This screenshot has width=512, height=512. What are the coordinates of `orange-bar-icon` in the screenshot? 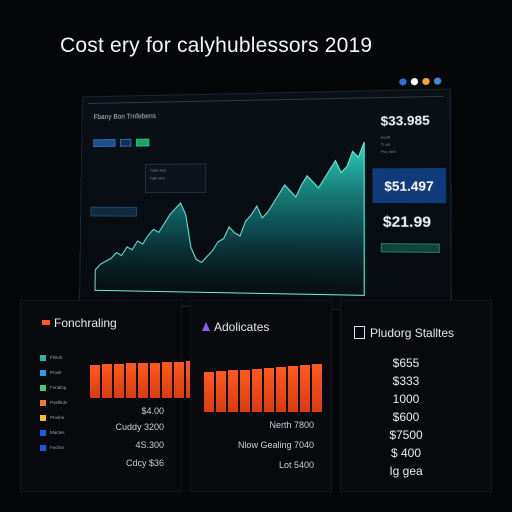 It's located at (46, 322).